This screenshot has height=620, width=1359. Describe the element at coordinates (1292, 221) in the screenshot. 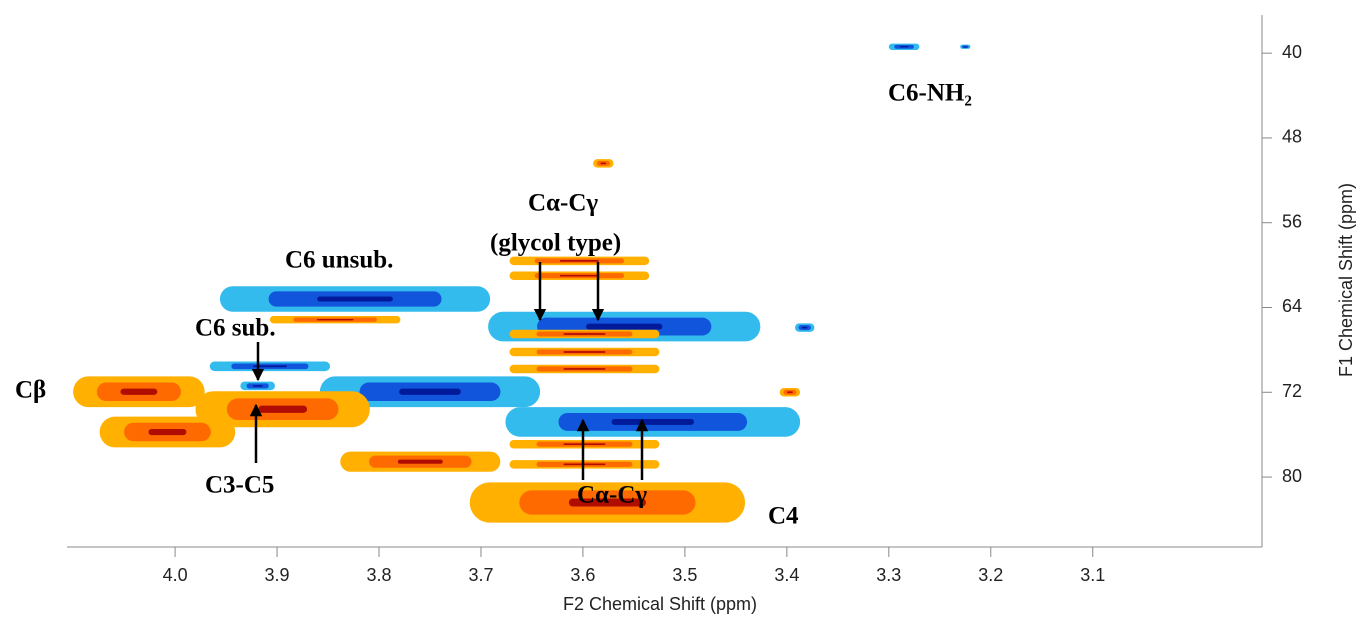

I see `y-tick-label: 56` at that location.